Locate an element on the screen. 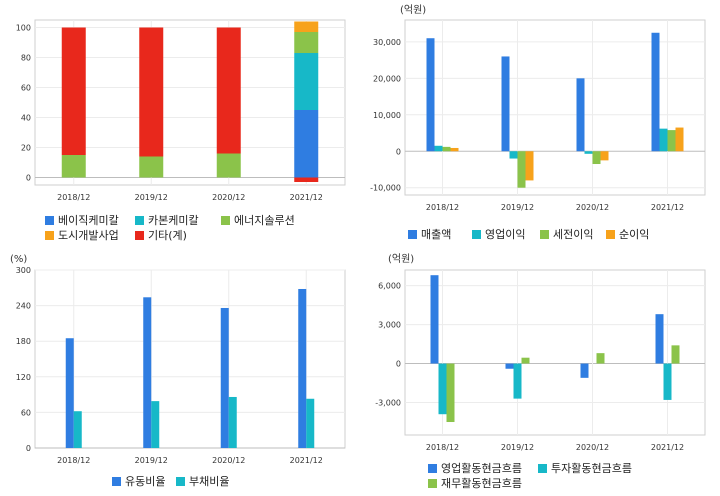  y-tick-label: 20,000 is located at coordinates (387, 78).